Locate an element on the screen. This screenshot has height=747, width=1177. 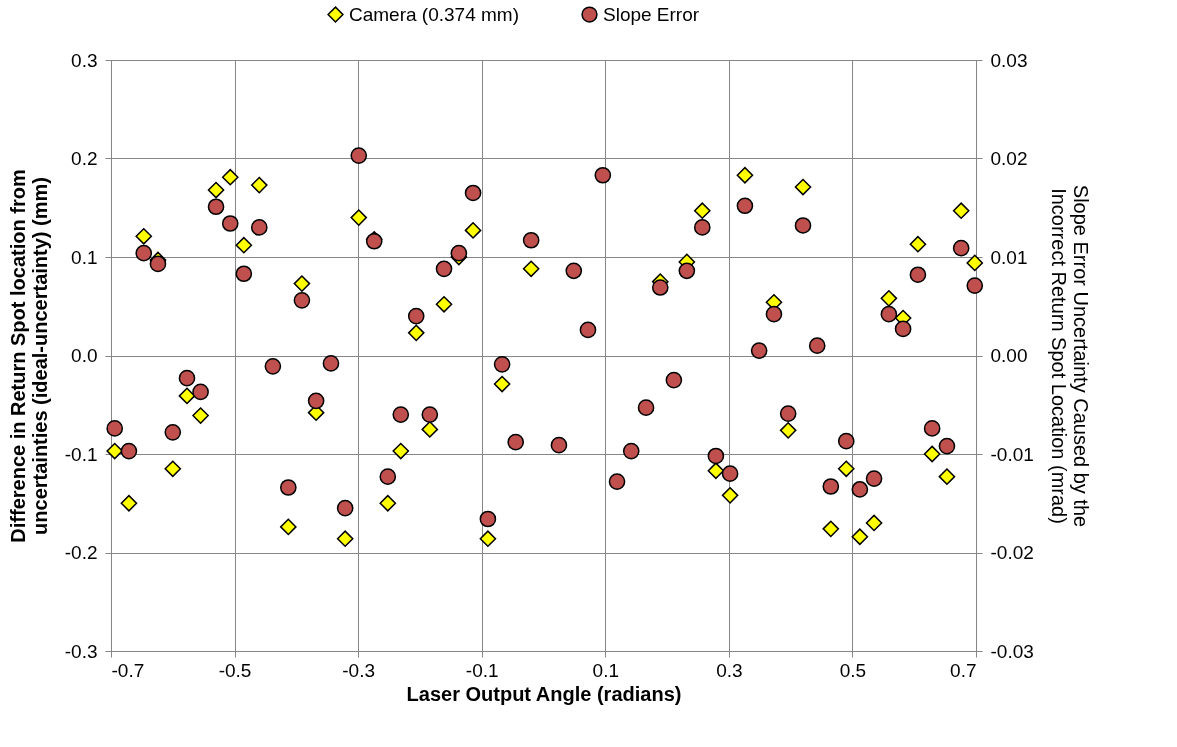
x-tick-label: -0.5 is located at coordinates (235, 670).